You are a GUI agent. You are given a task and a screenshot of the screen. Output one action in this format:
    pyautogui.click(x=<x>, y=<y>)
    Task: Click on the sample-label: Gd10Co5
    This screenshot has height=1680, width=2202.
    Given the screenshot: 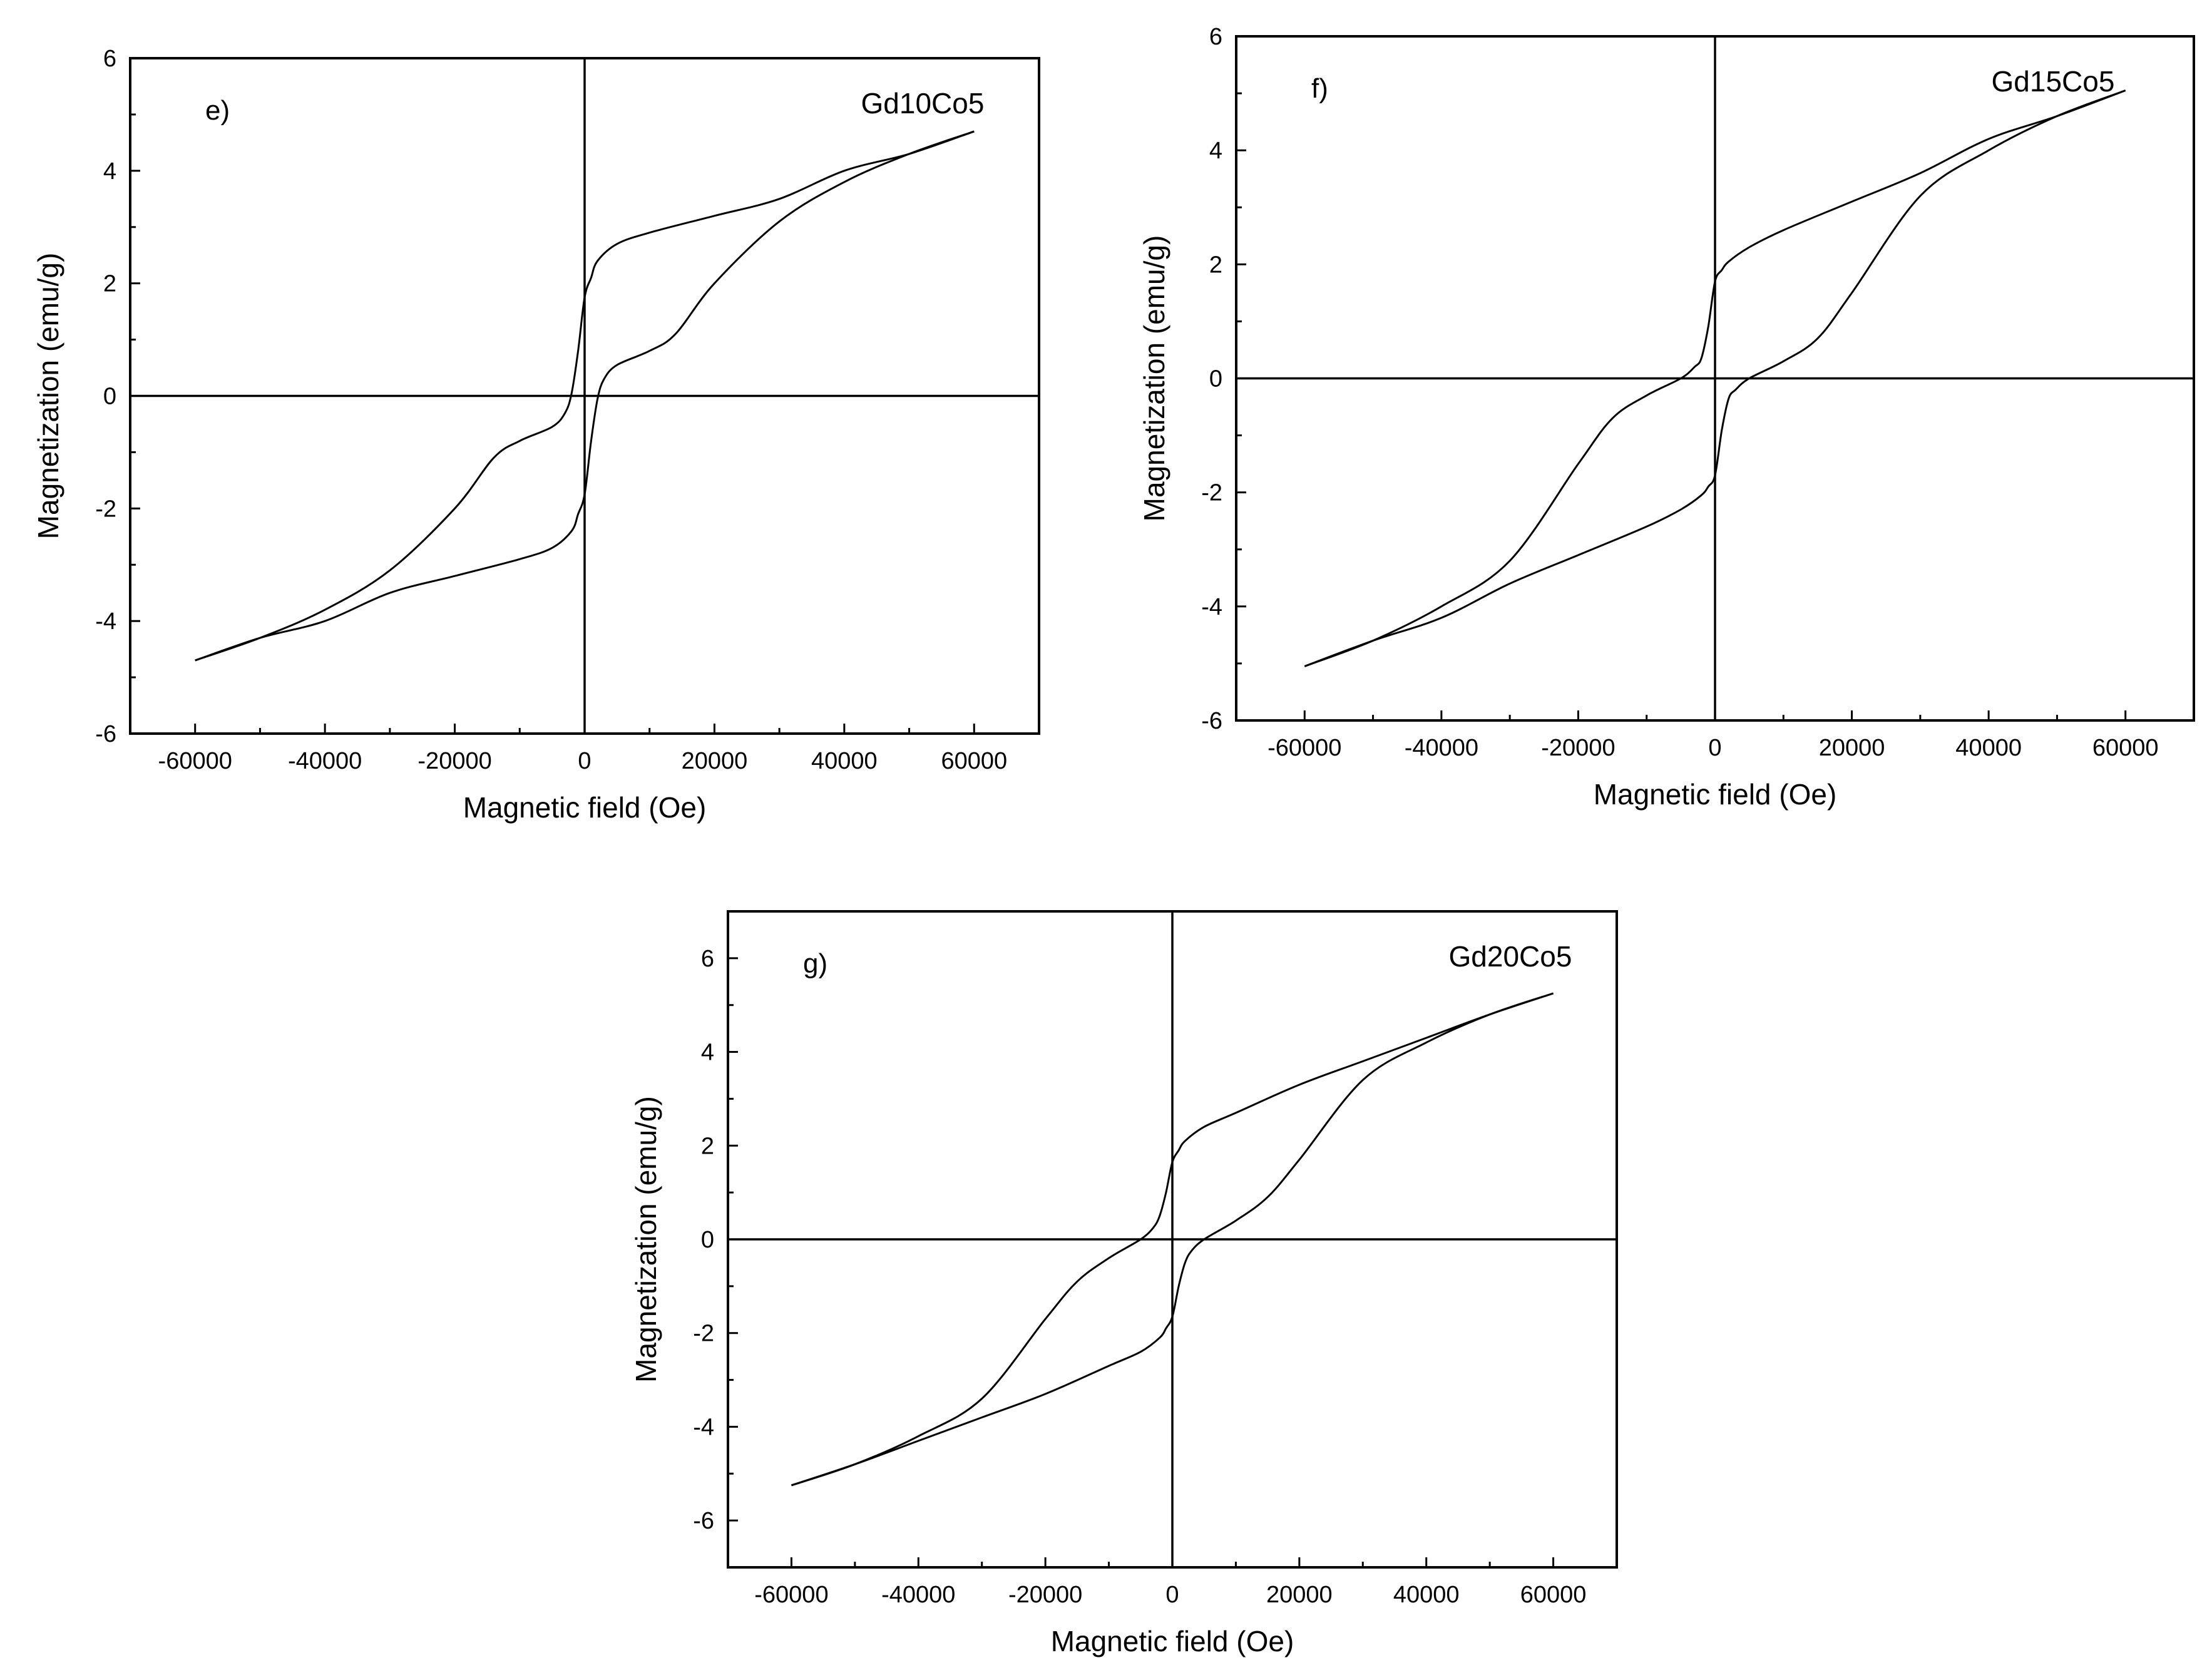 What is the action you would take?
    pyautogui.click(x=923, y=103)
    